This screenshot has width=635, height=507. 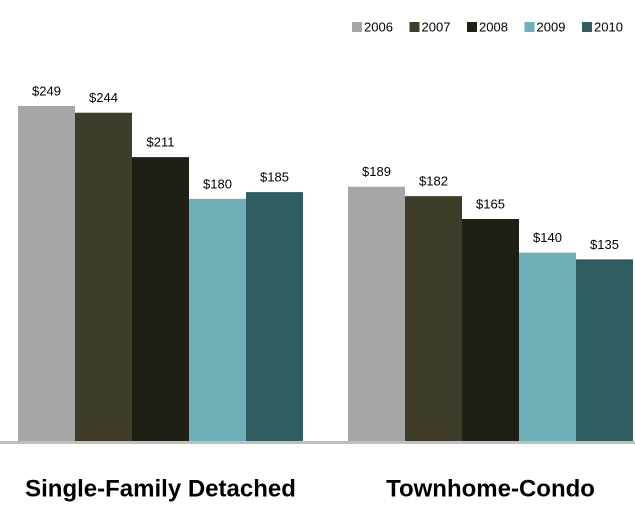 I want to click on value-label: $249, so click(x=46, y=90).